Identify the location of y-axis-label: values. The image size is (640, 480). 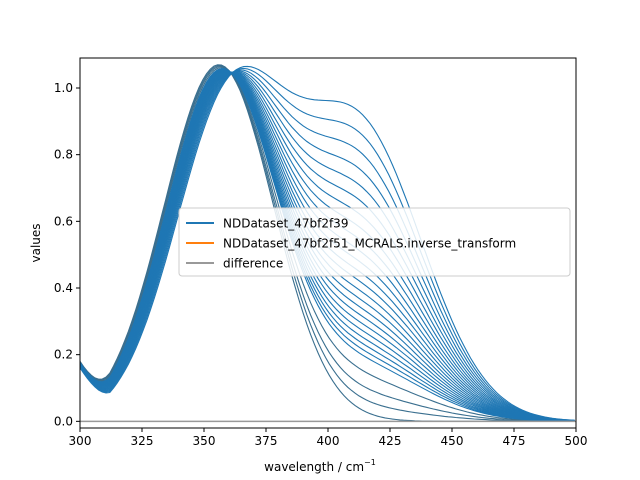
(36, 242).